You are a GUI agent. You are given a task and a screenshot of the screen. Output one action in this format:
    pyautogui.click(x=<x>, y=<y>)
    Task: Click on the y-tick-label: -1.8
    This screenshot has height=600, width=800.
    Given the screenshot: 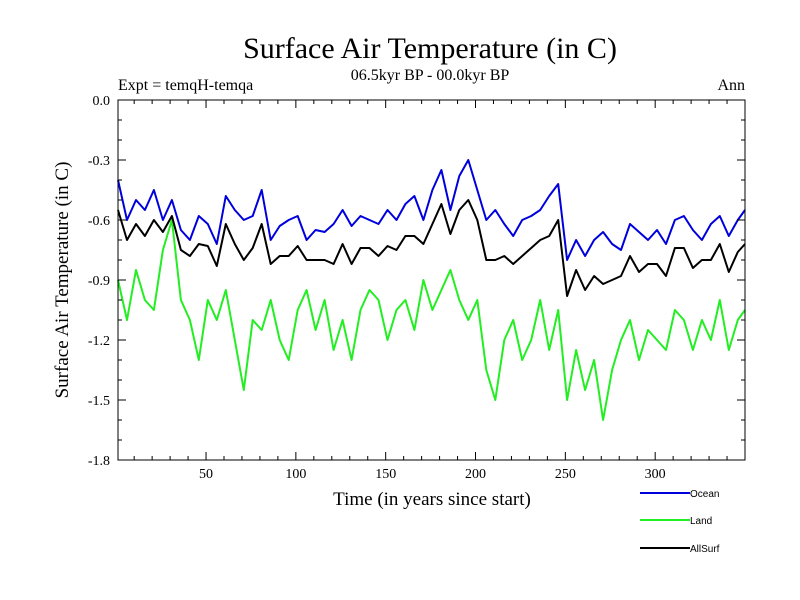 What is the action you would take?
    pyautogui.click(x=99, y=461)
    